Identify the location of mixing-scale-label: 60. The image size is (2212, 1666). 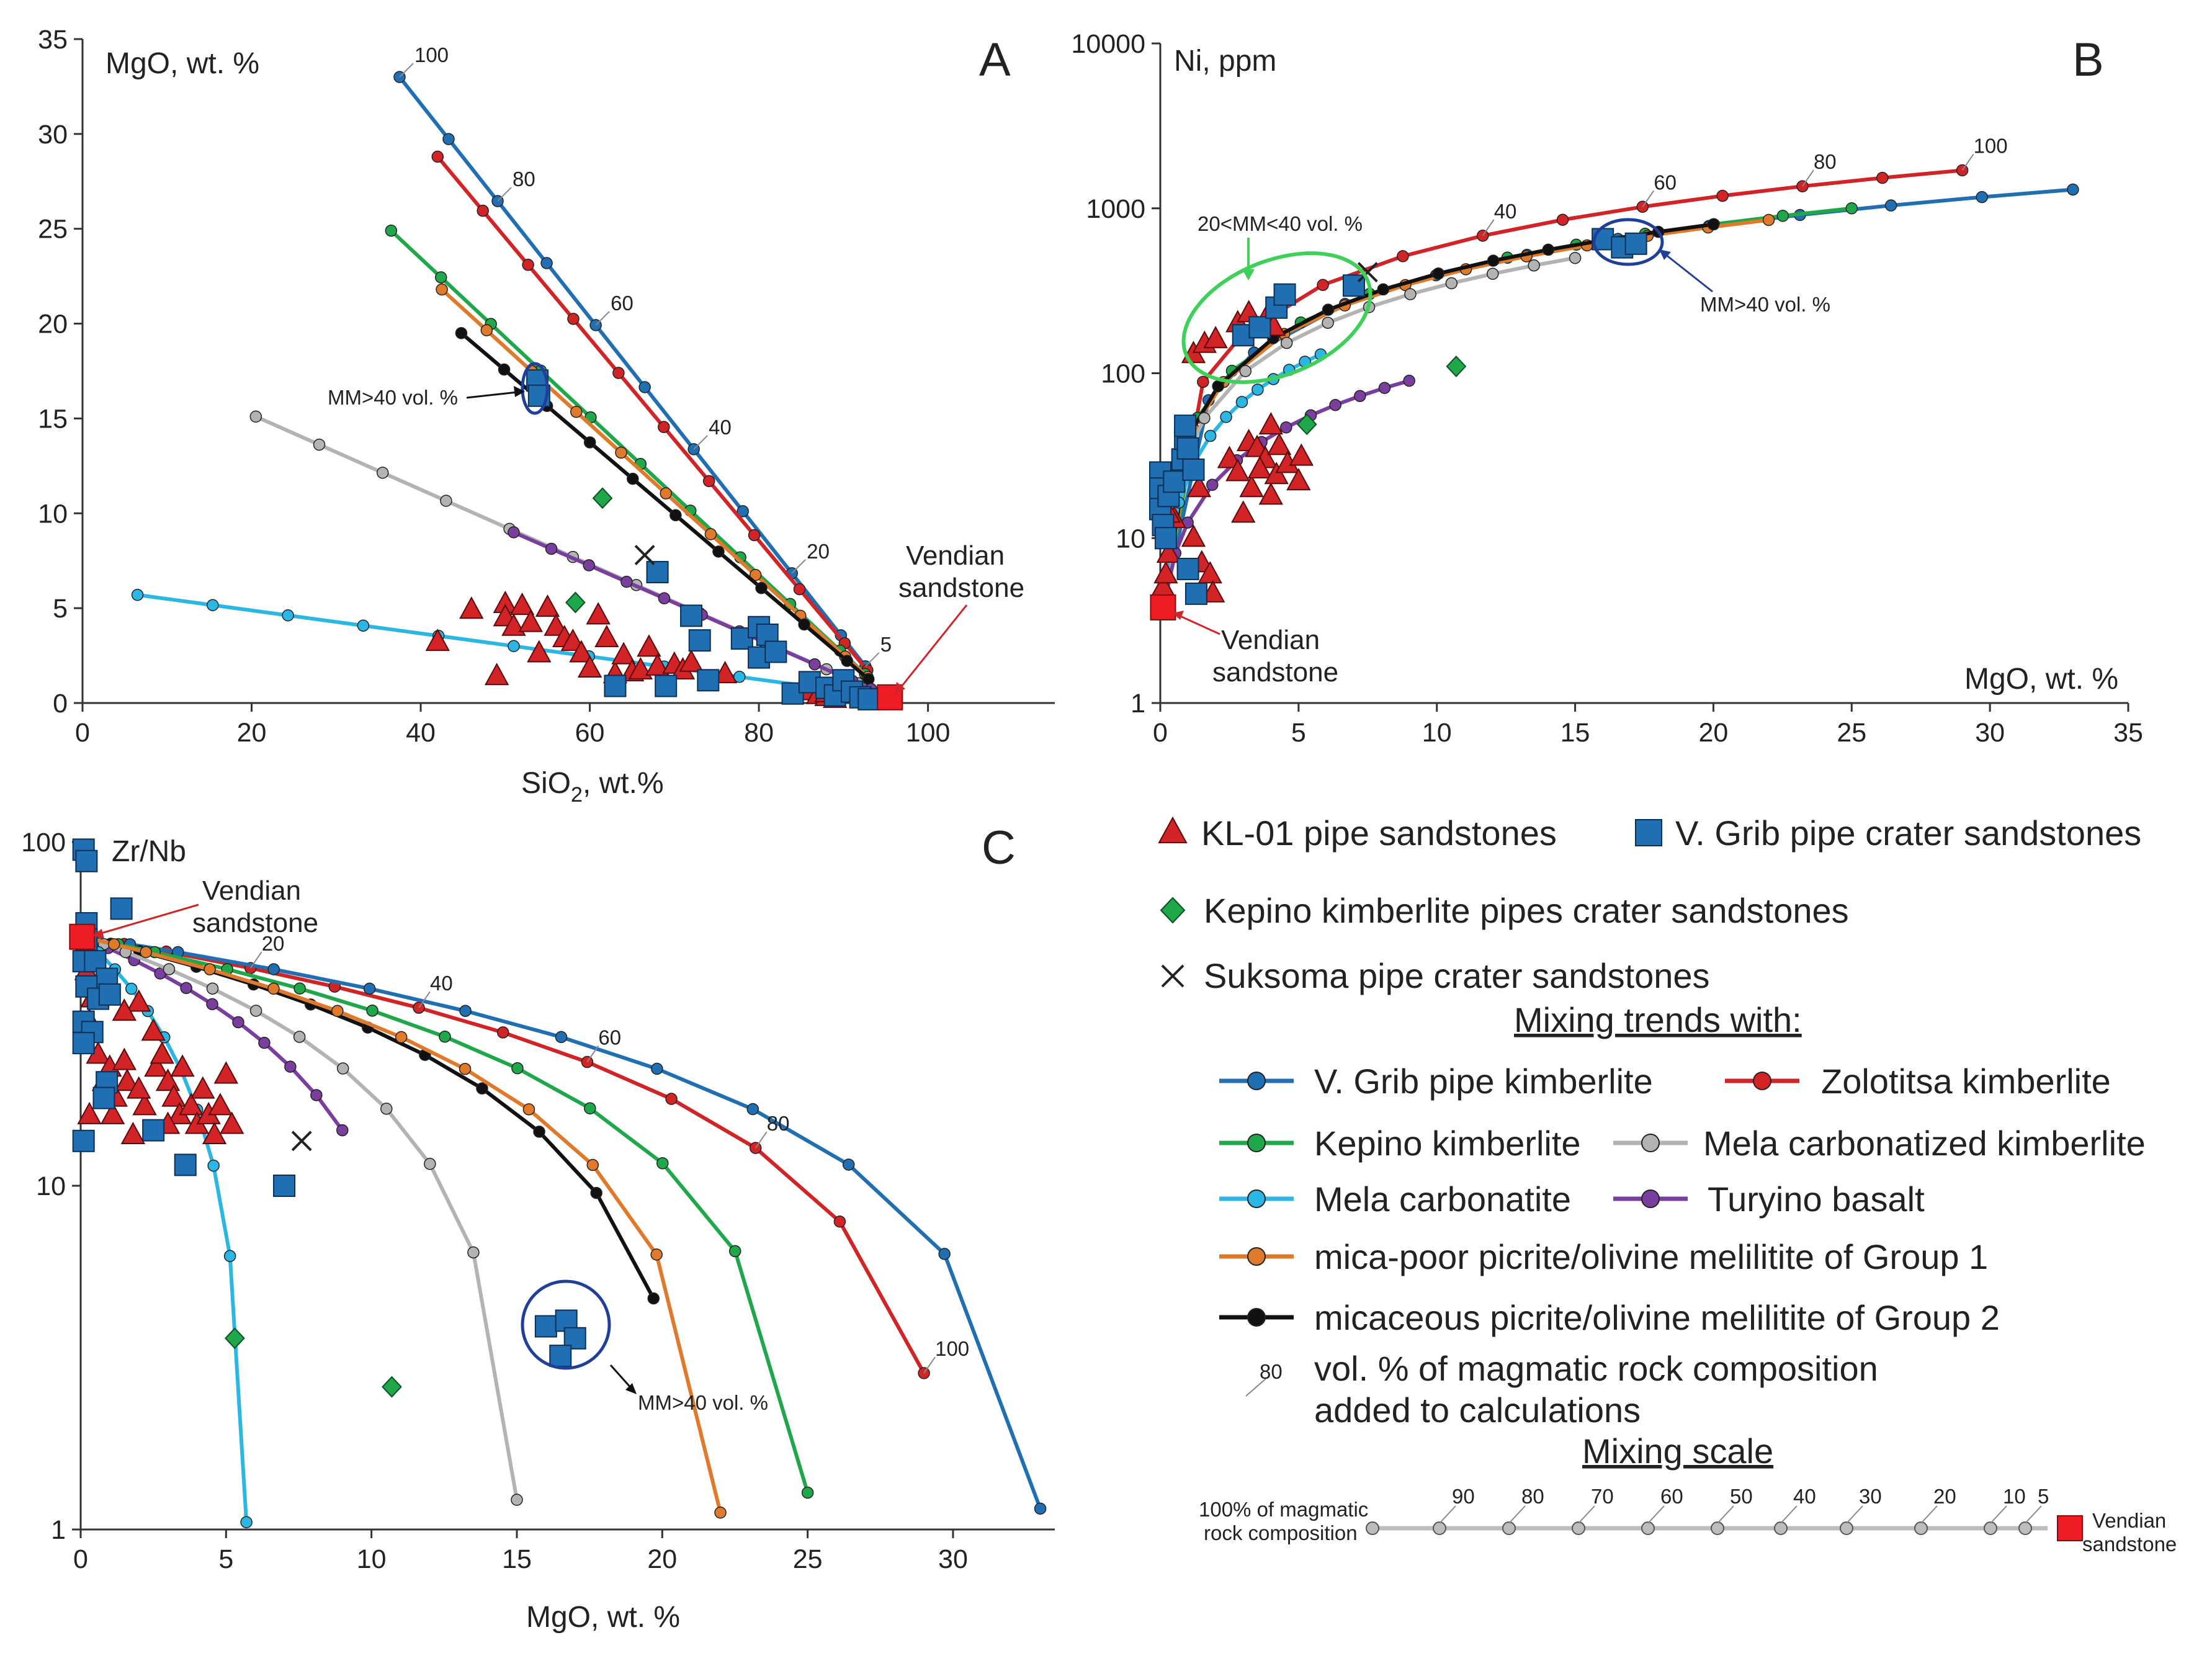
(1671, 1496).